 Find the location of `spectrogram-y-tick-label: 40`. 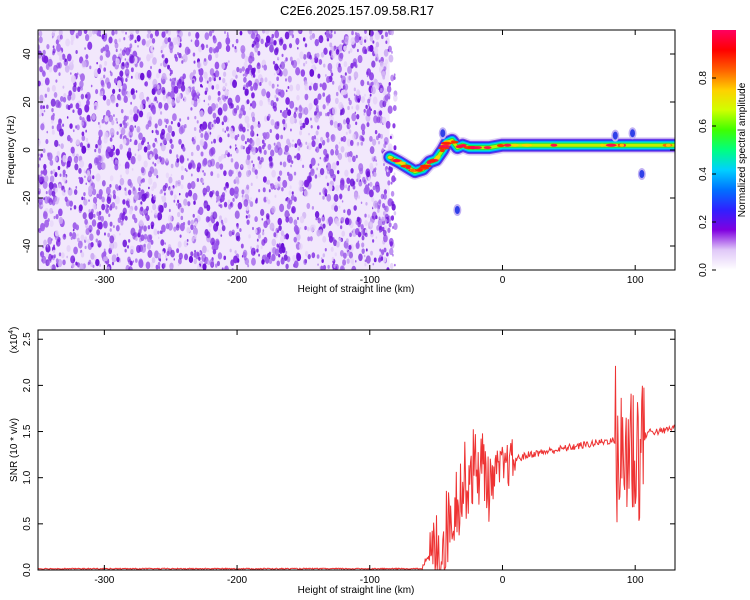

spectrogram-y-tick-label: 40 is located at coordinates (27, 54).